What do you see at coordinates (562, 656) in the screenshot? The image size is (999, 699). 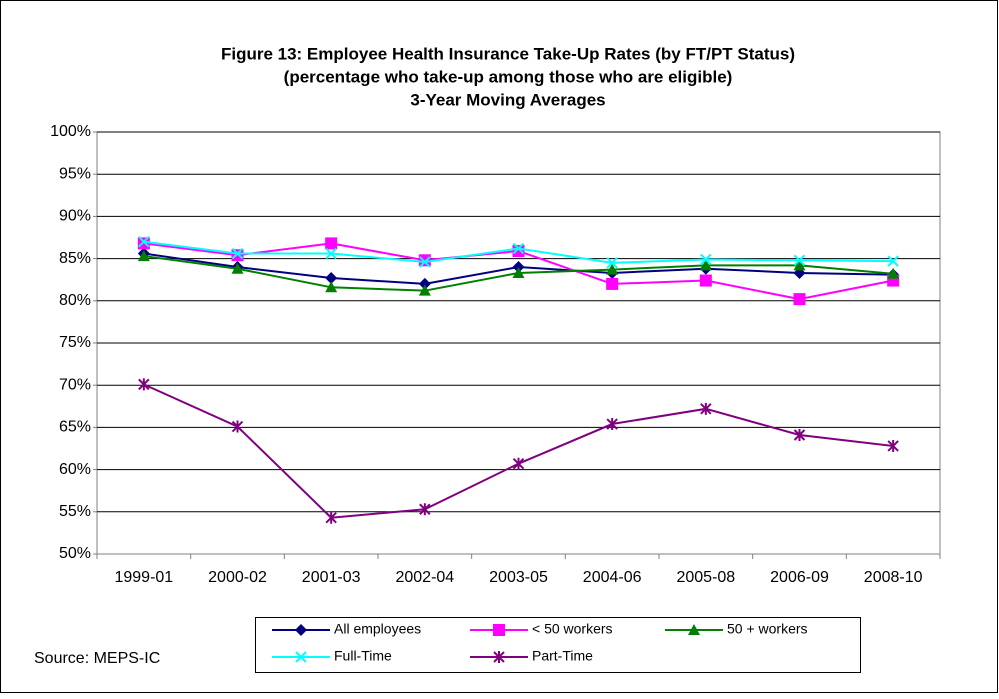 I see `legend-label: Part-Time` at bounding box center [562, 656].